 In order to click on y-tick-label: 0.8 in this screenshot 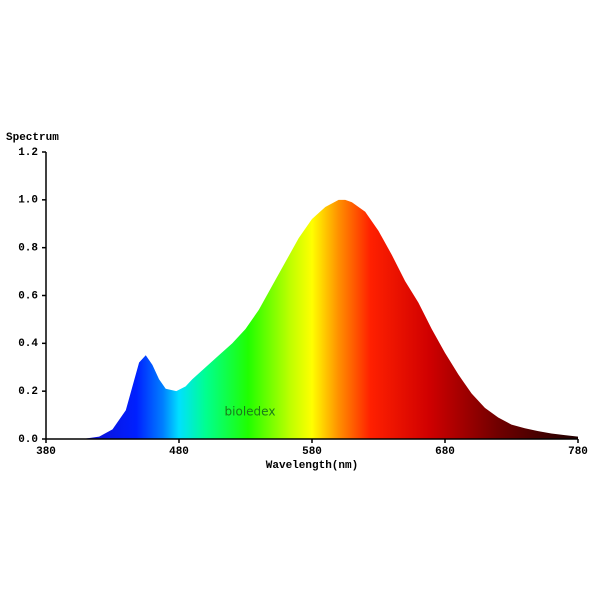, I will do `click(28, 249)`.